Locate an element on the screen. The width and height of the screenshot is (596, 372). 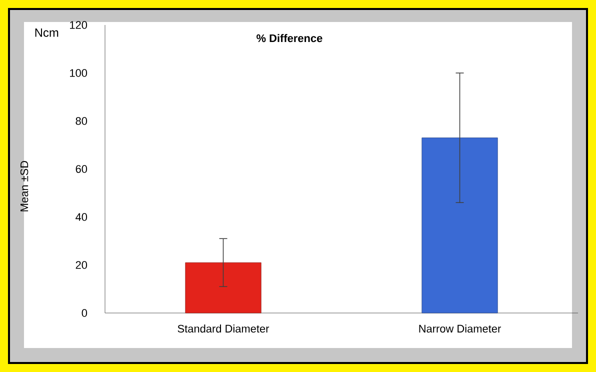
y-tick-label: 40 is located at coordinates (82, 217).